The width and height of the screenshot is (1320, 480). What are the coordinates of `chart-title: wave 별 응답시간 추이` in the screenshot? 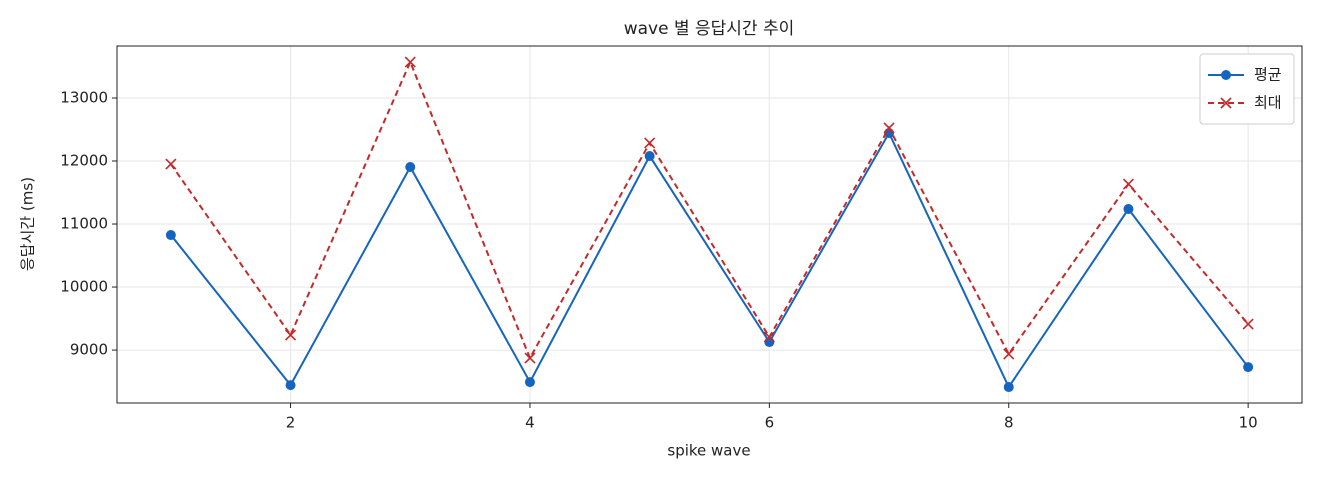 It's located at (709, 29).